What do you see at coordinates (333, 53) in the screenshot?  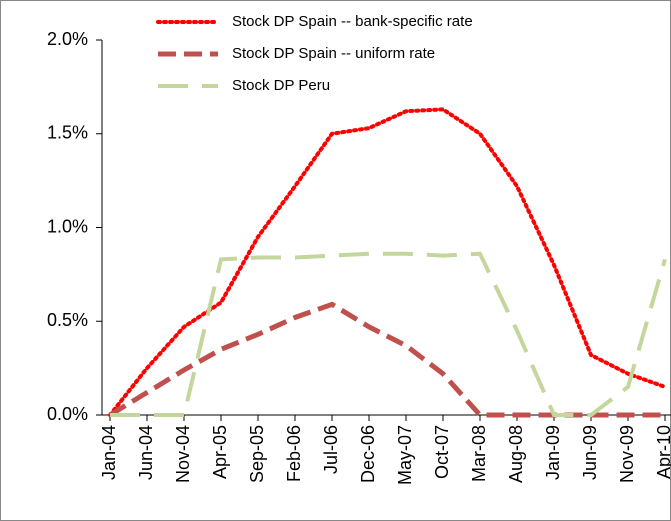 I see `legend-label: Stock DP Spain -- uniform rate` at bounding box center [333, 53].